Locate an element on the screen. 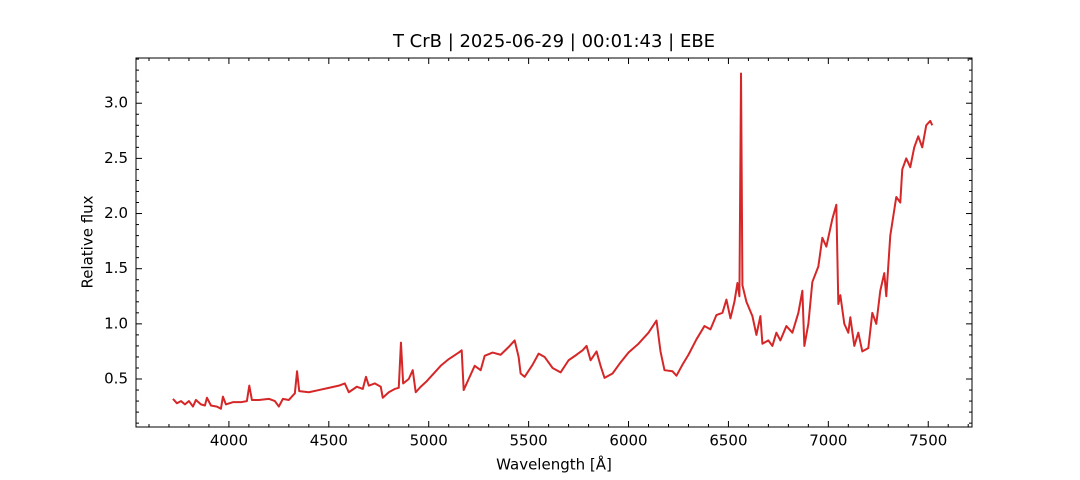 Image resolution: width=1080 pixels, height=480 pixels. x-tick-label: 7000 is located at coordinates (828, 441).